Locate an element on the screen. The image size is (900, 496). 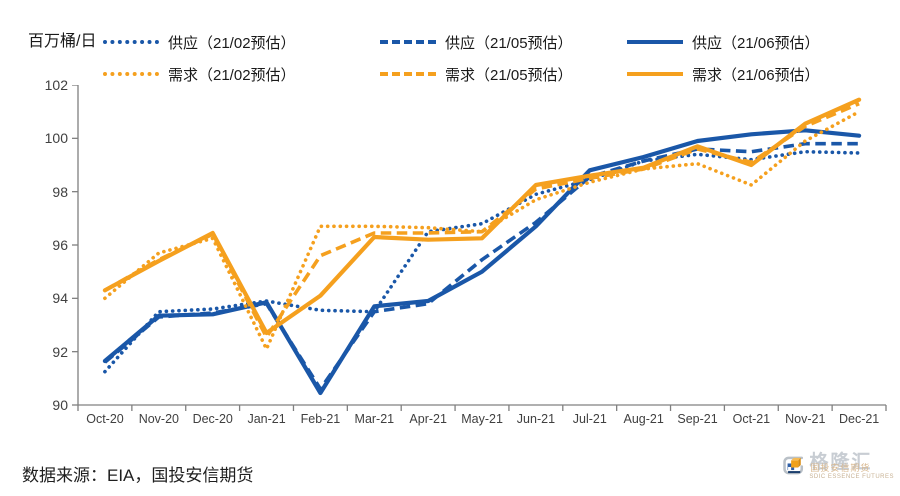
legend-item-supply-2105: 供应（21/05预估） is located at coordinates (476, 42).